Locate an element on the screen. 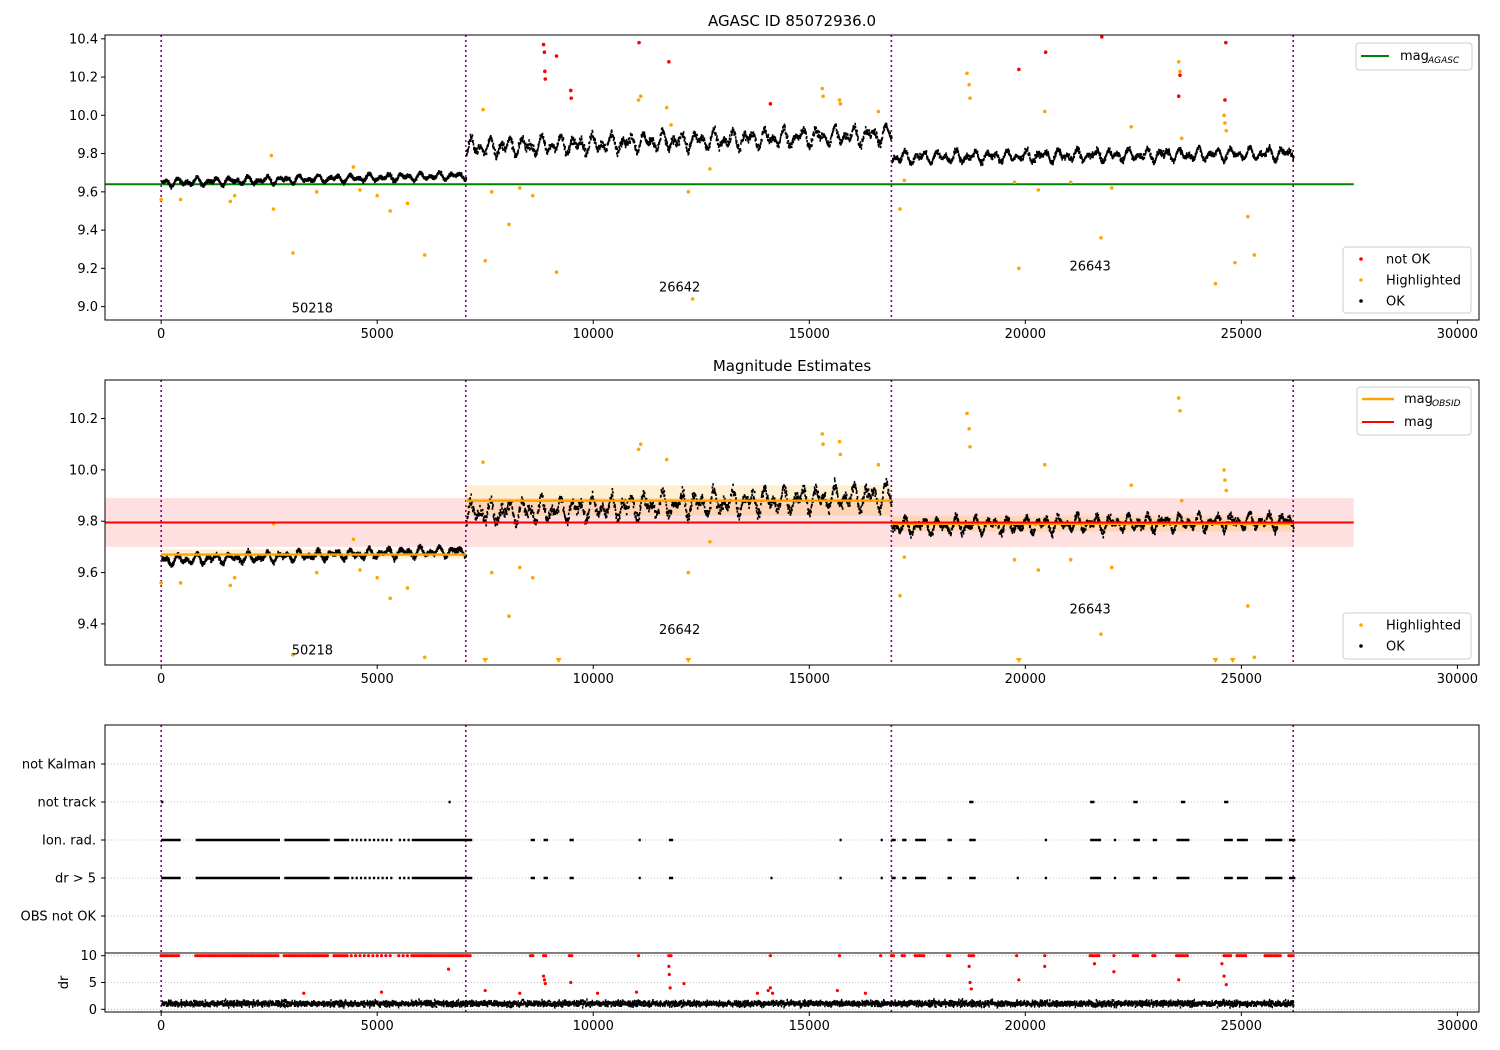  y-tick-label: 9.8 is located at coordinates (87, 154).